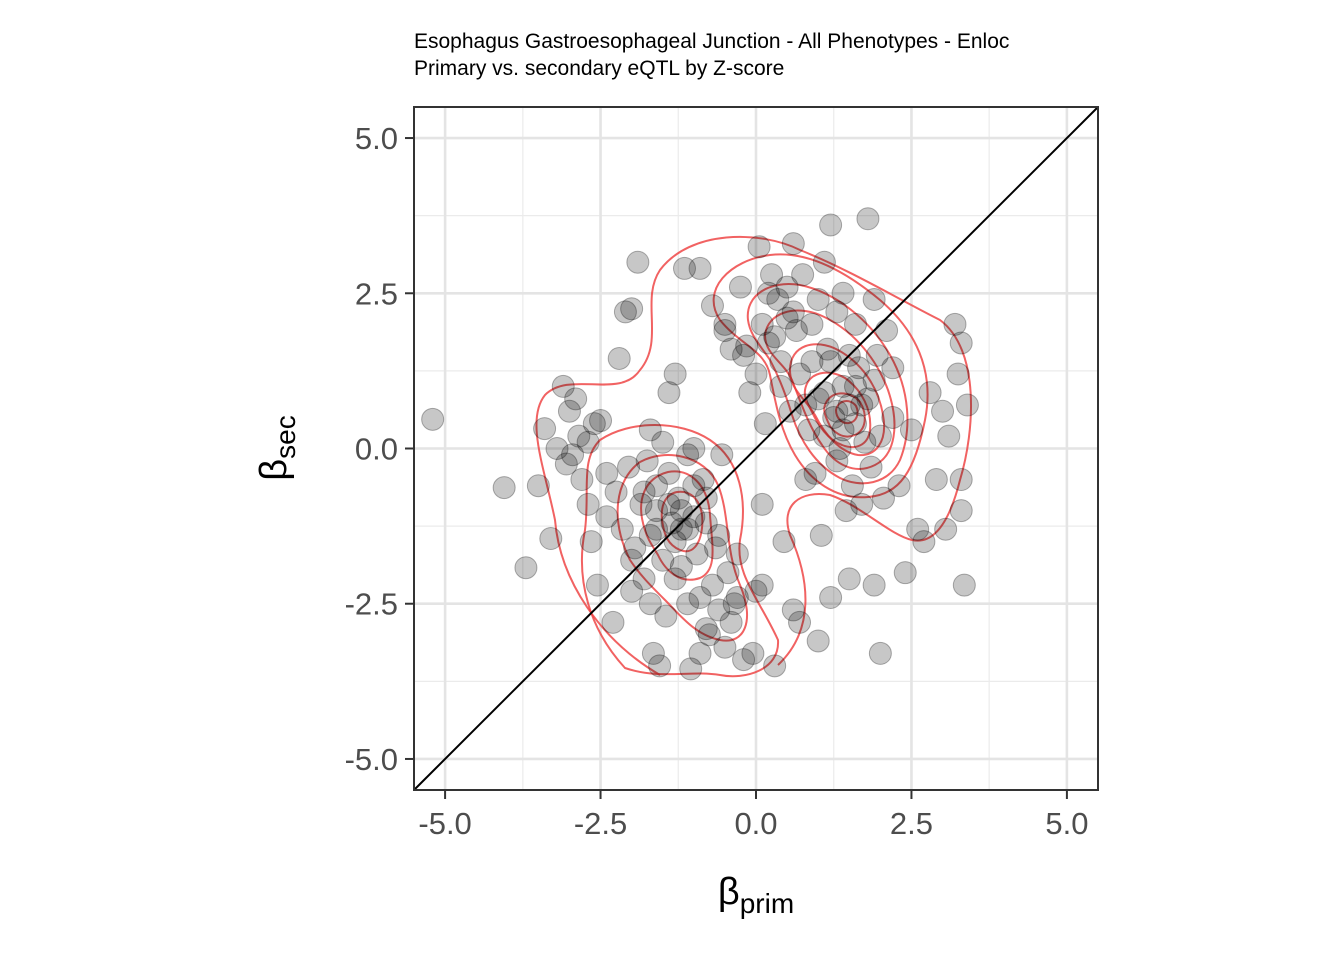  What do you see at coordinates (274, 470) in the screenshot?
I see `y-axis-label-symbol: β` at bounding box center [274, 470].